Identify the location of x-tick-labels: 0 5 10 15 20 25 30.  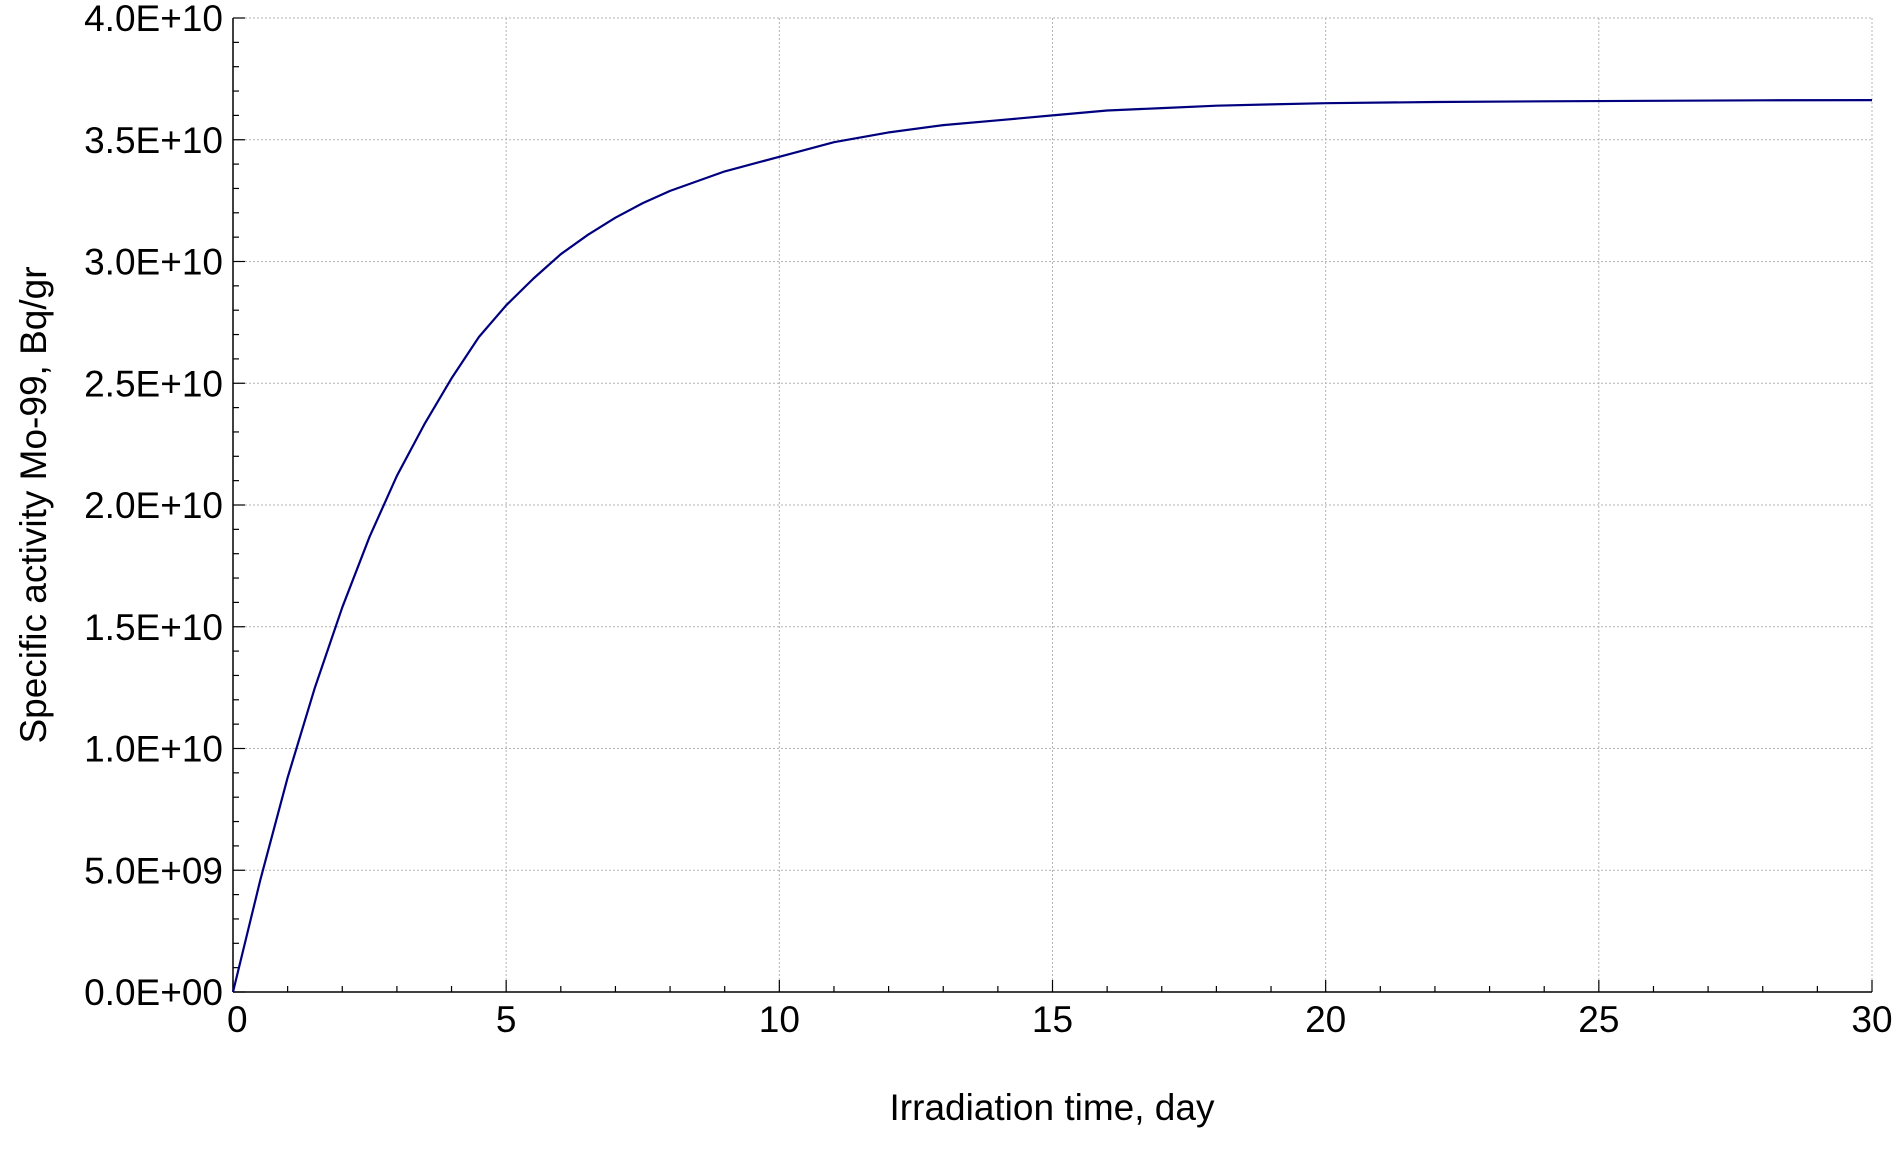
(1060, 1019).